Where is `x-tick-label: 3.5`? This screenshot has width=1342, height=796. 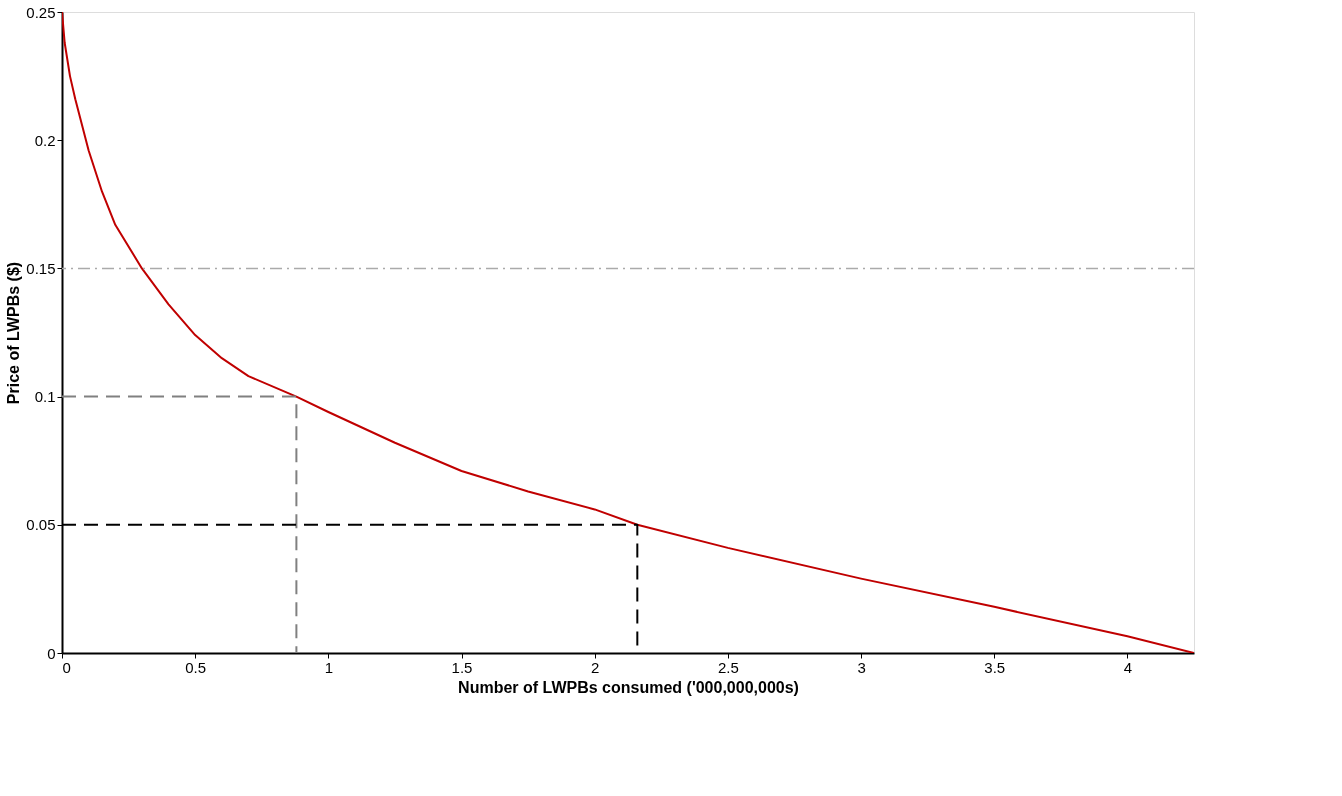 x-tick-label: 3.5 is located at coordinates (995, 667).